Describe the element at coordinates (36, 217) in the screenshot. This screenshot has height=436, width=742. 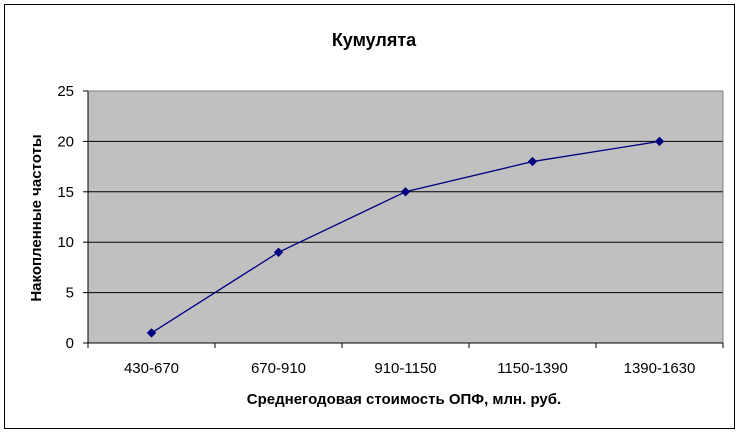
I see `y-axis-title: Накопленные частоты` at that location.